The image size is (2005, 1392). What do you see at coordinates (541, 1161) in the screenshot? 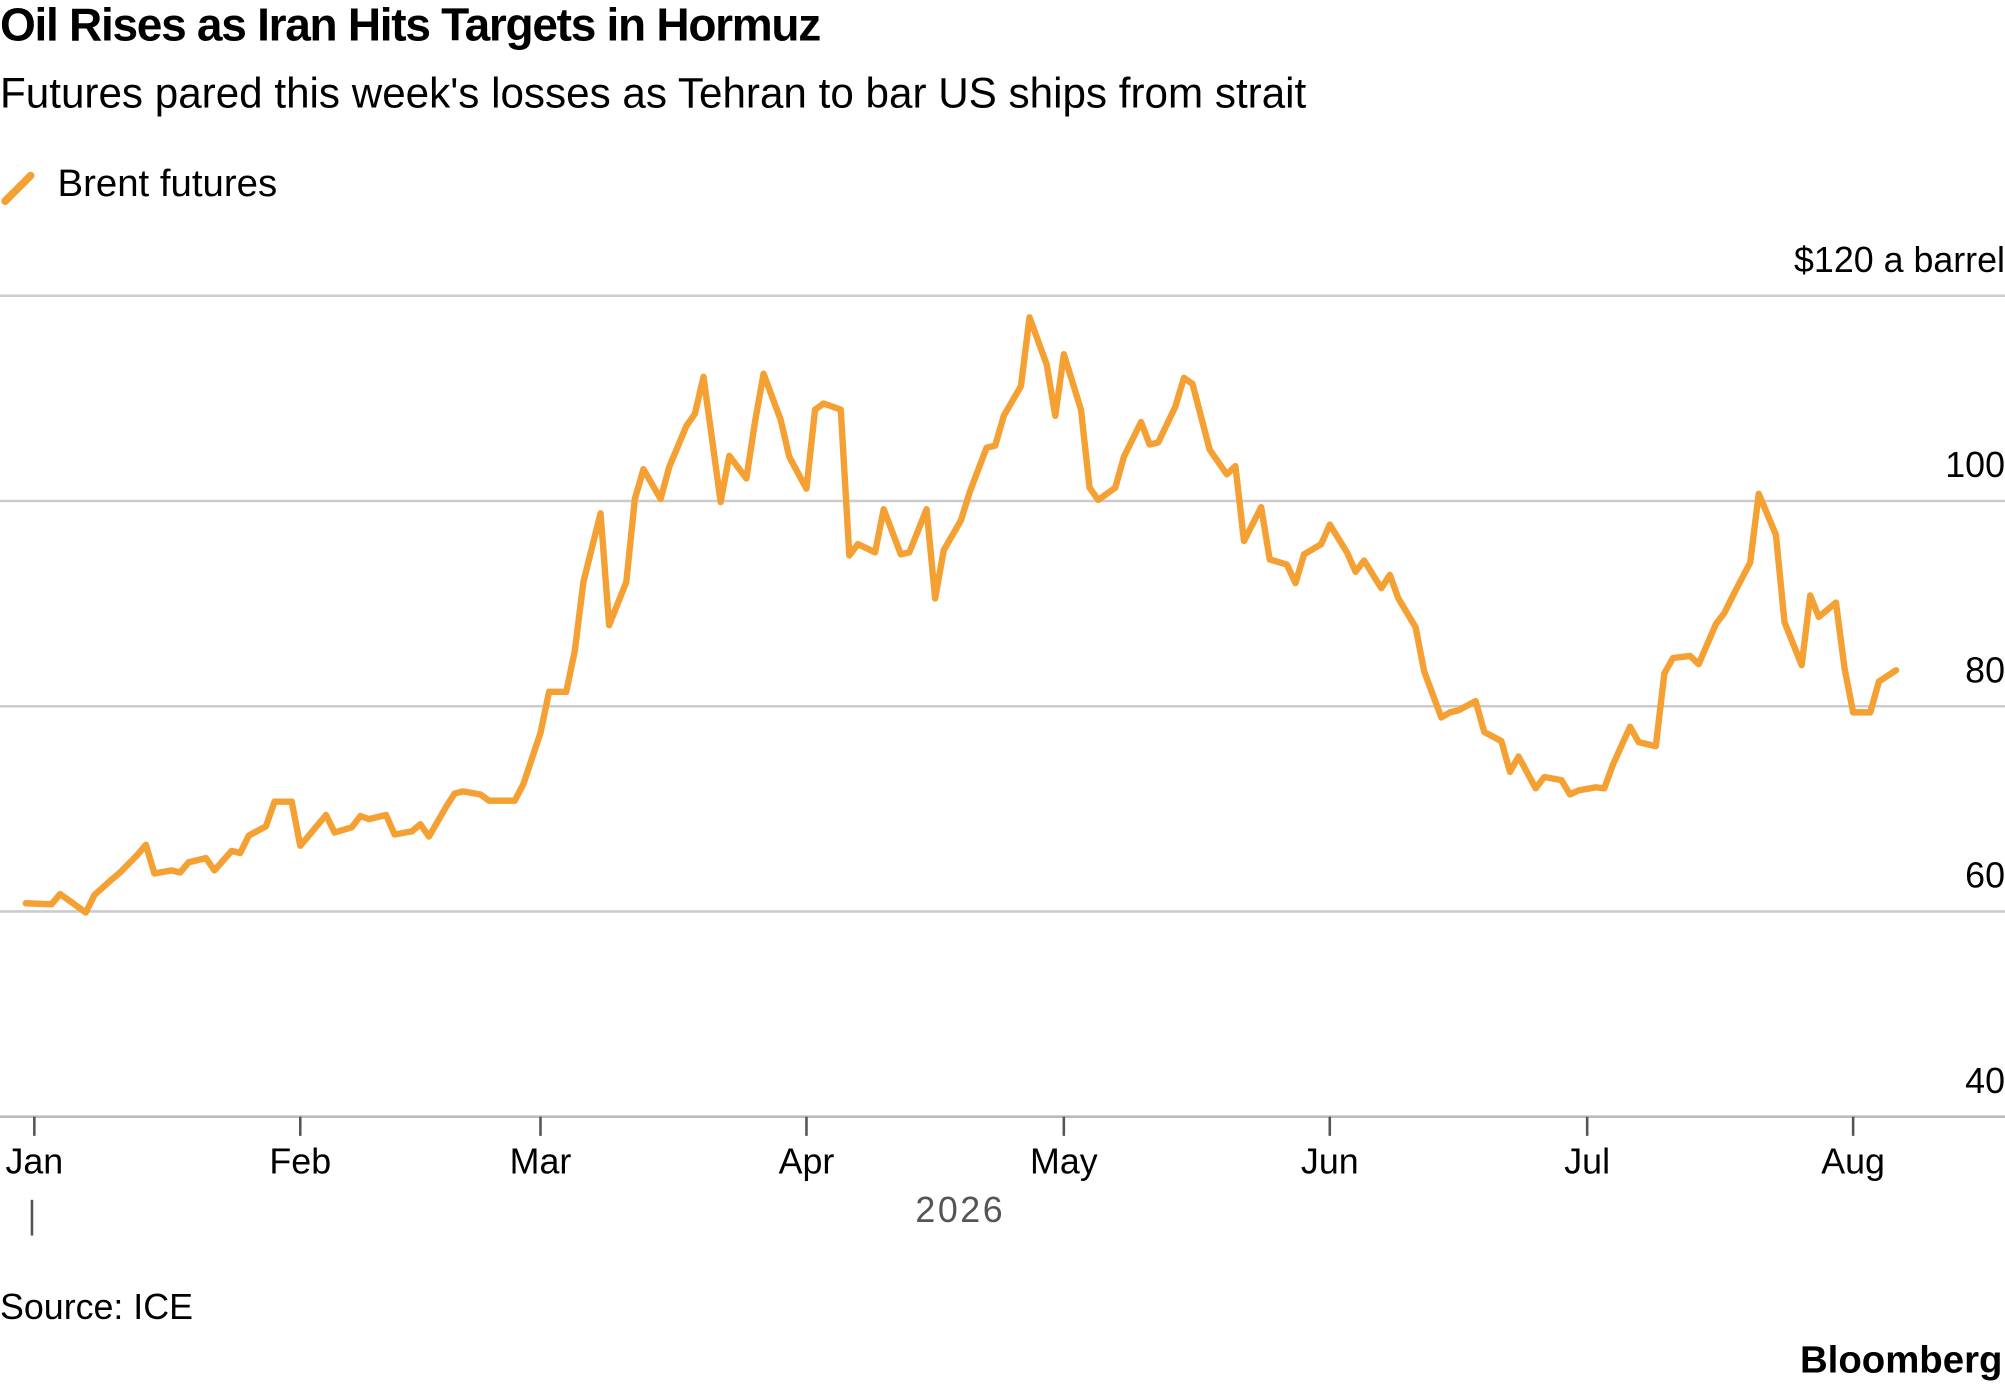
I see `x-tick-label: Mar` at bounding box center [541, 1161].